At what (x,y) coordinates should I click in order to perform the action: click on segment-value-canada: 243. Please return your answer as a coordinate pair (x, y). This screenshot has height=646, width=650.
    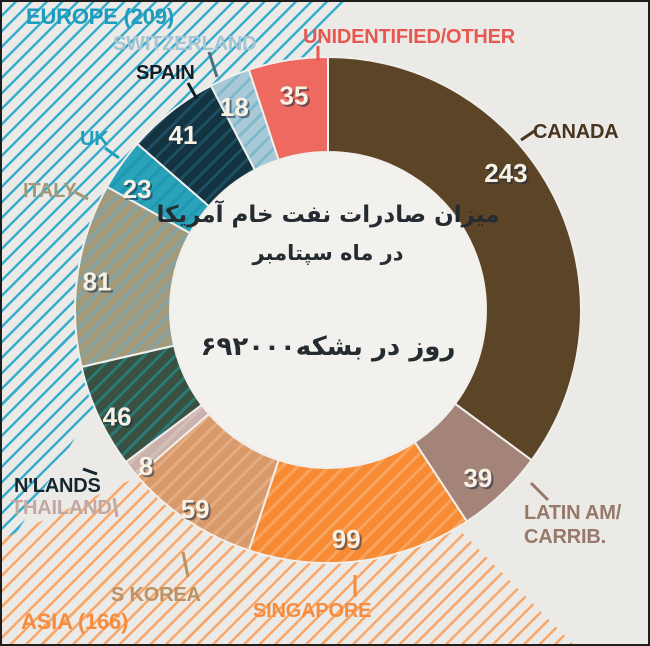
    Looking at the image, I should click on (505, 173).